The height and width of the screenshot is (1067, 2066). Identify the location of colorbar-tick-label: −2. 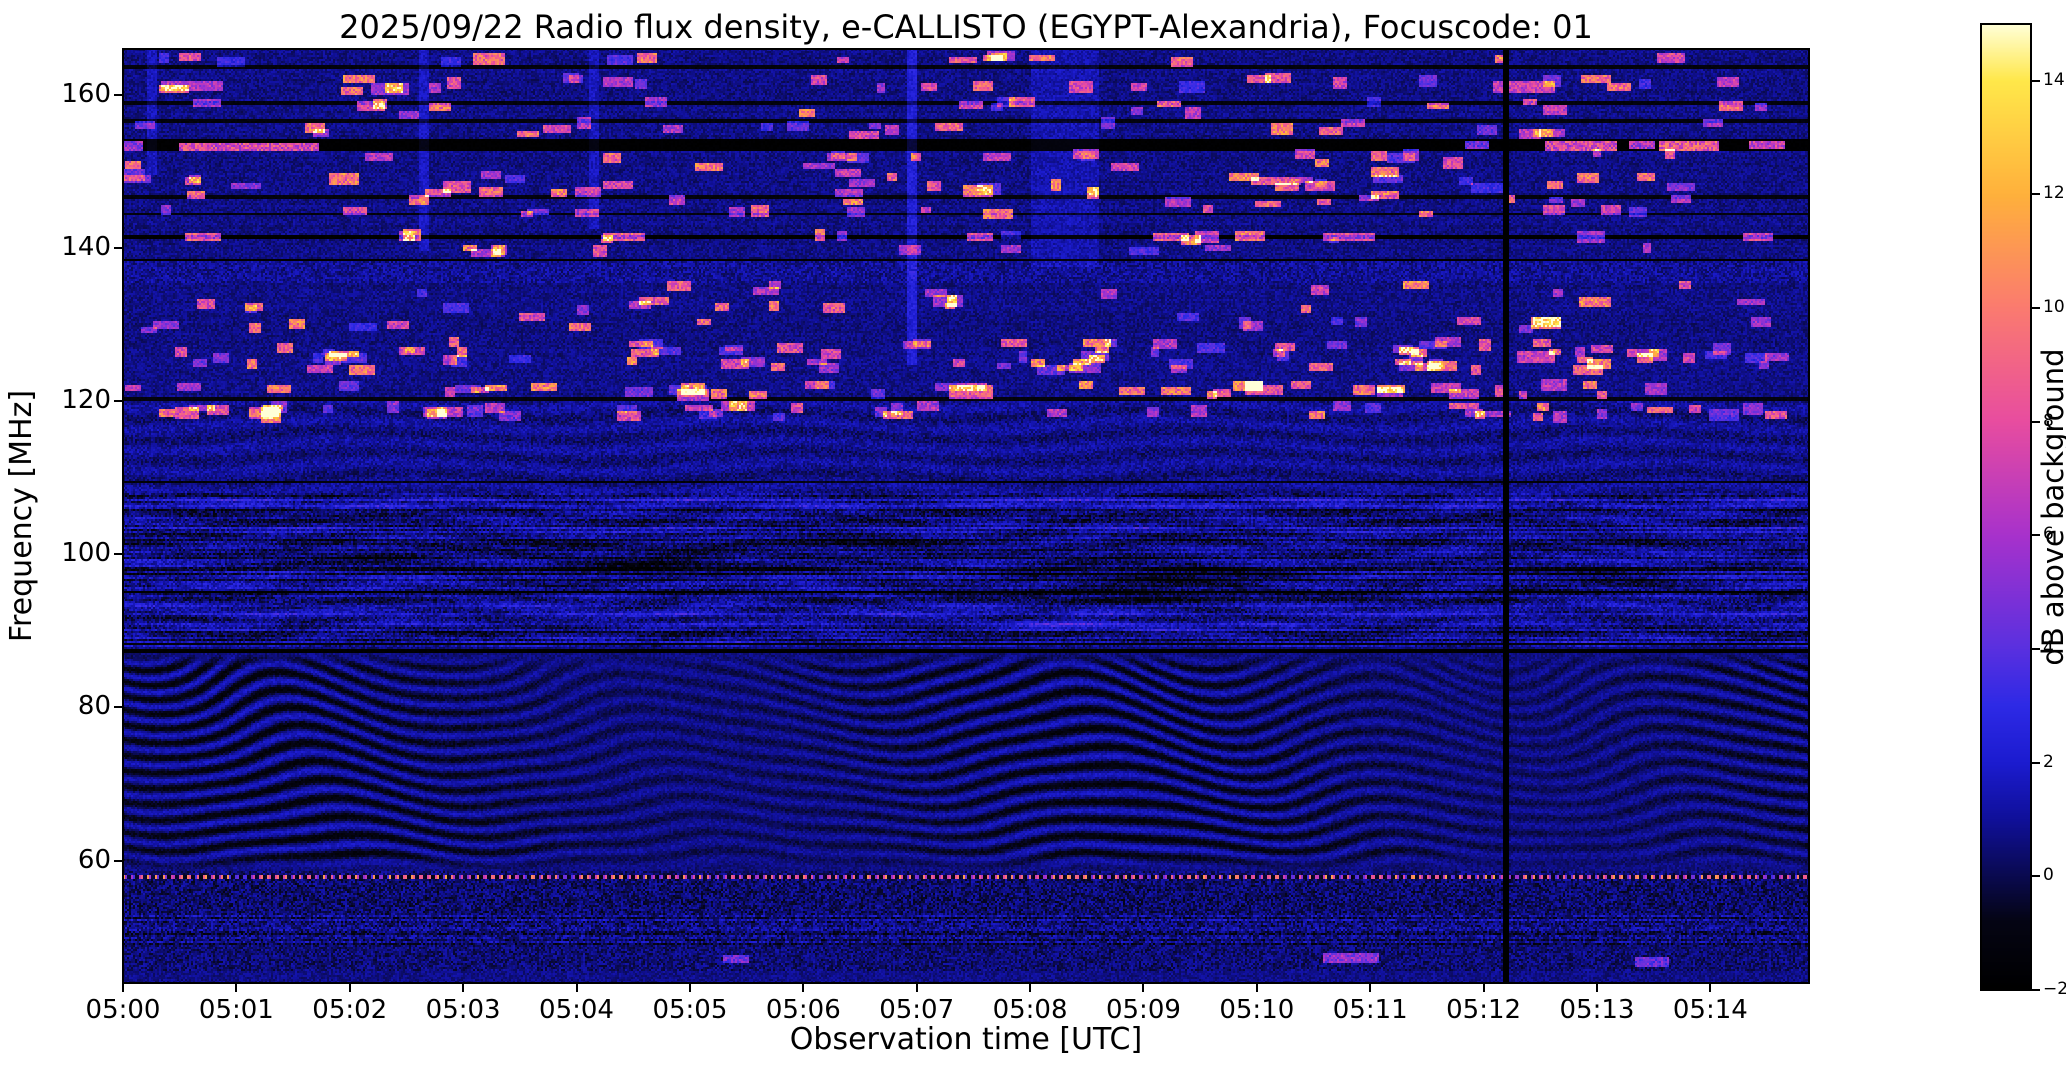
(2054, 989).